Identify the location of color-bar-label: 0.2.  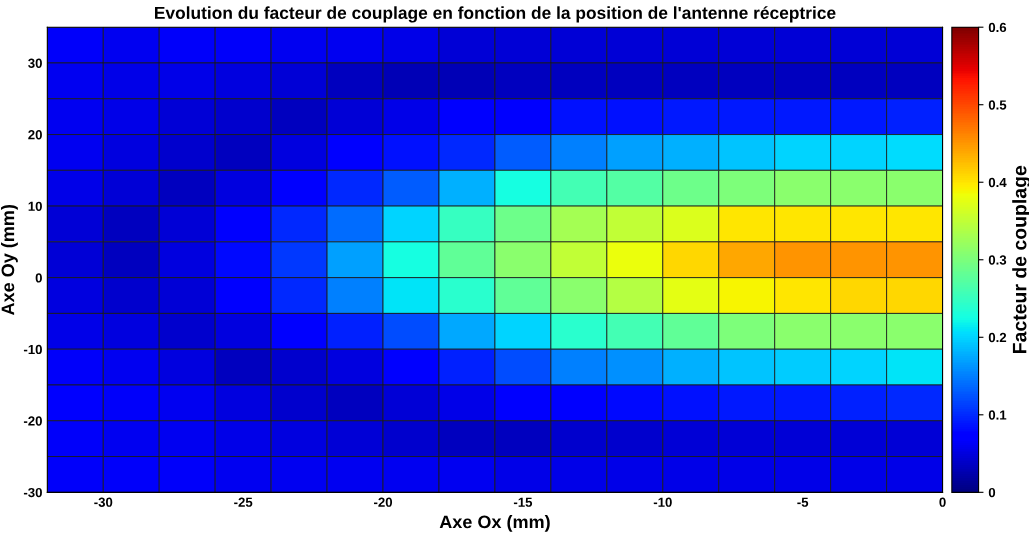
(997, 337).